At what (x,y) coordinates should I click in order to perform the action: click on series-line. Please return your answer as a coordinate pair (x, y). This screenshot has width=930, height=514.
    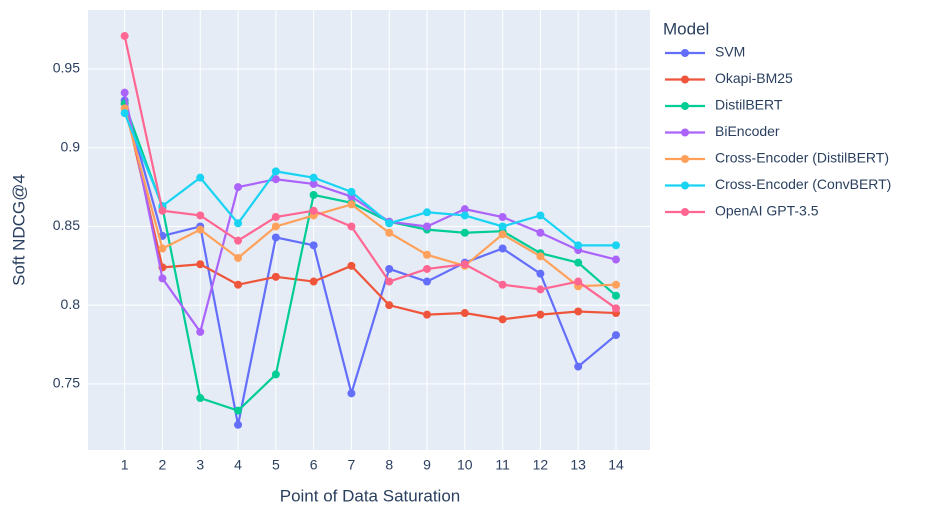
    Looking at the image, I should click on (369, 179).